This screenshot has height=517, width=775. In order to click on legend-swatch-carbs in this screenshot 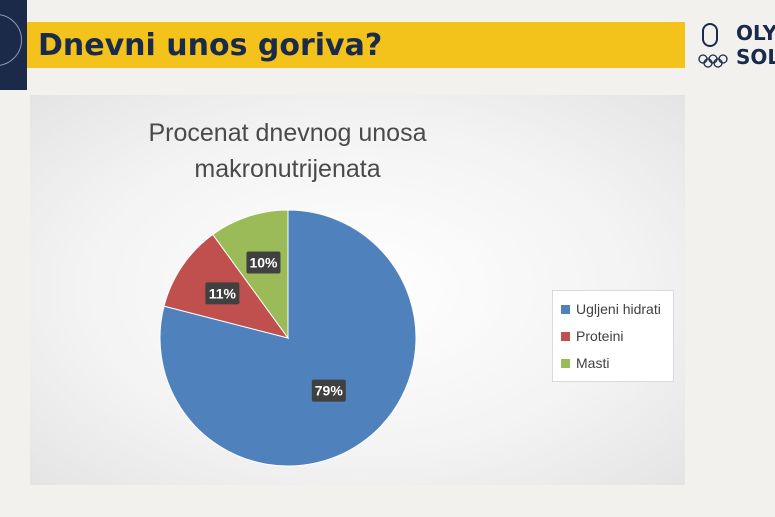, I will do `click(565, 309)`.